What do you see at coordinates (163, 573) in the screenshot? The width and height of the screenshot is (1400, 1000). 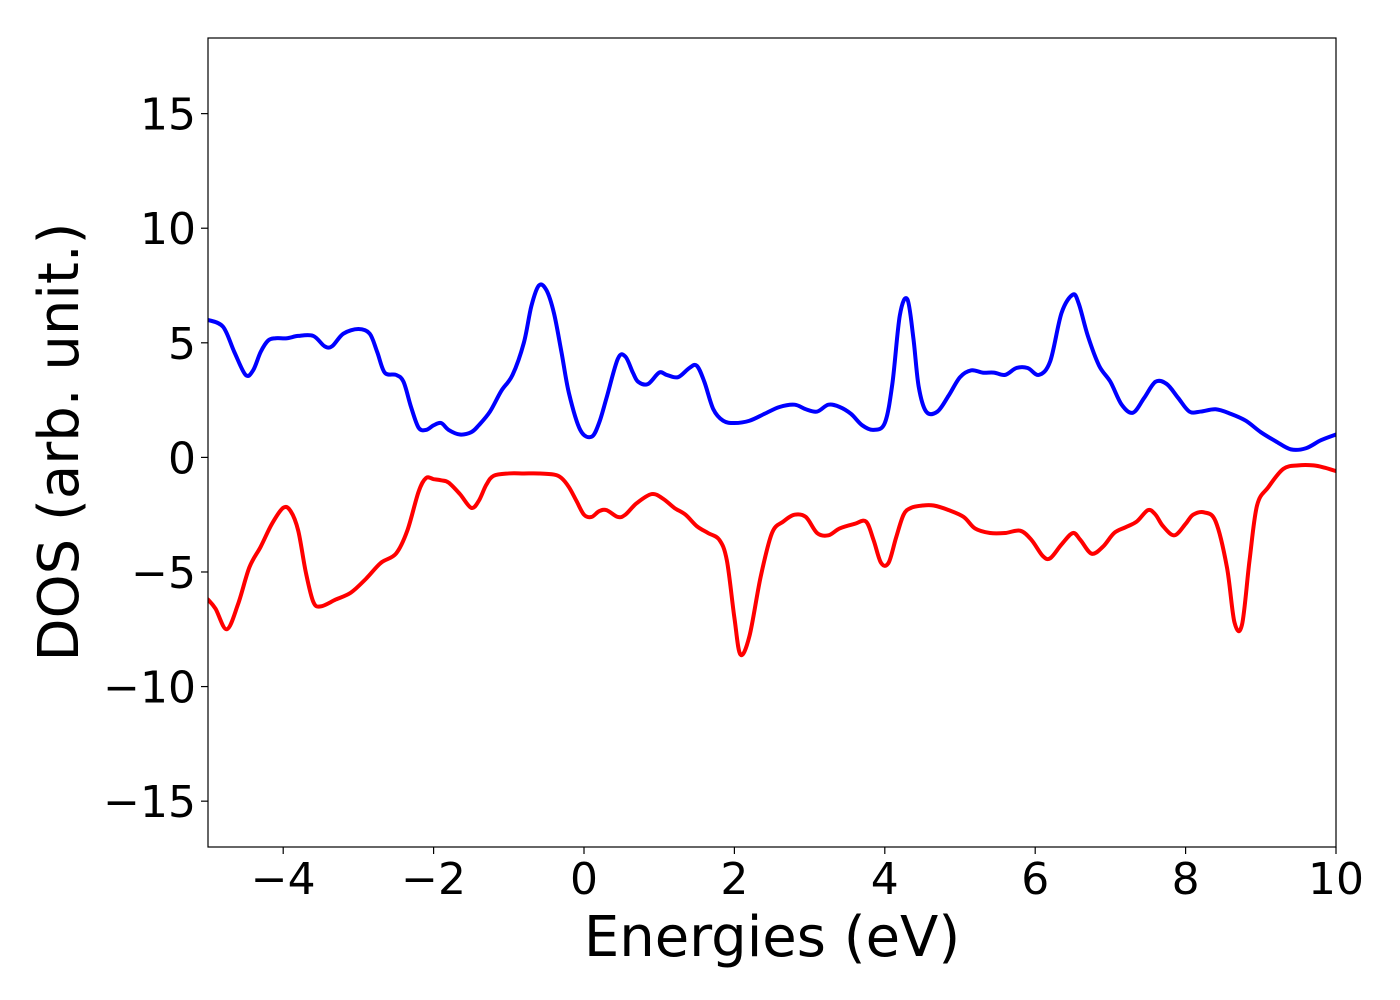 I see `y-tick-label: −5` at bounding box center [163, 573].